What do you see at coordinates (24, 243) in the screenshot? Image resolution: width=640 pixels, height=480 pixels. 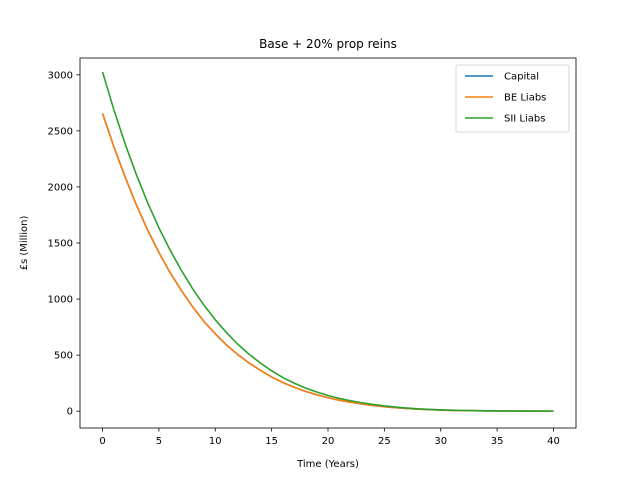 I see `y-axis-label: £s (Million)` at bounding box center [24, 243].